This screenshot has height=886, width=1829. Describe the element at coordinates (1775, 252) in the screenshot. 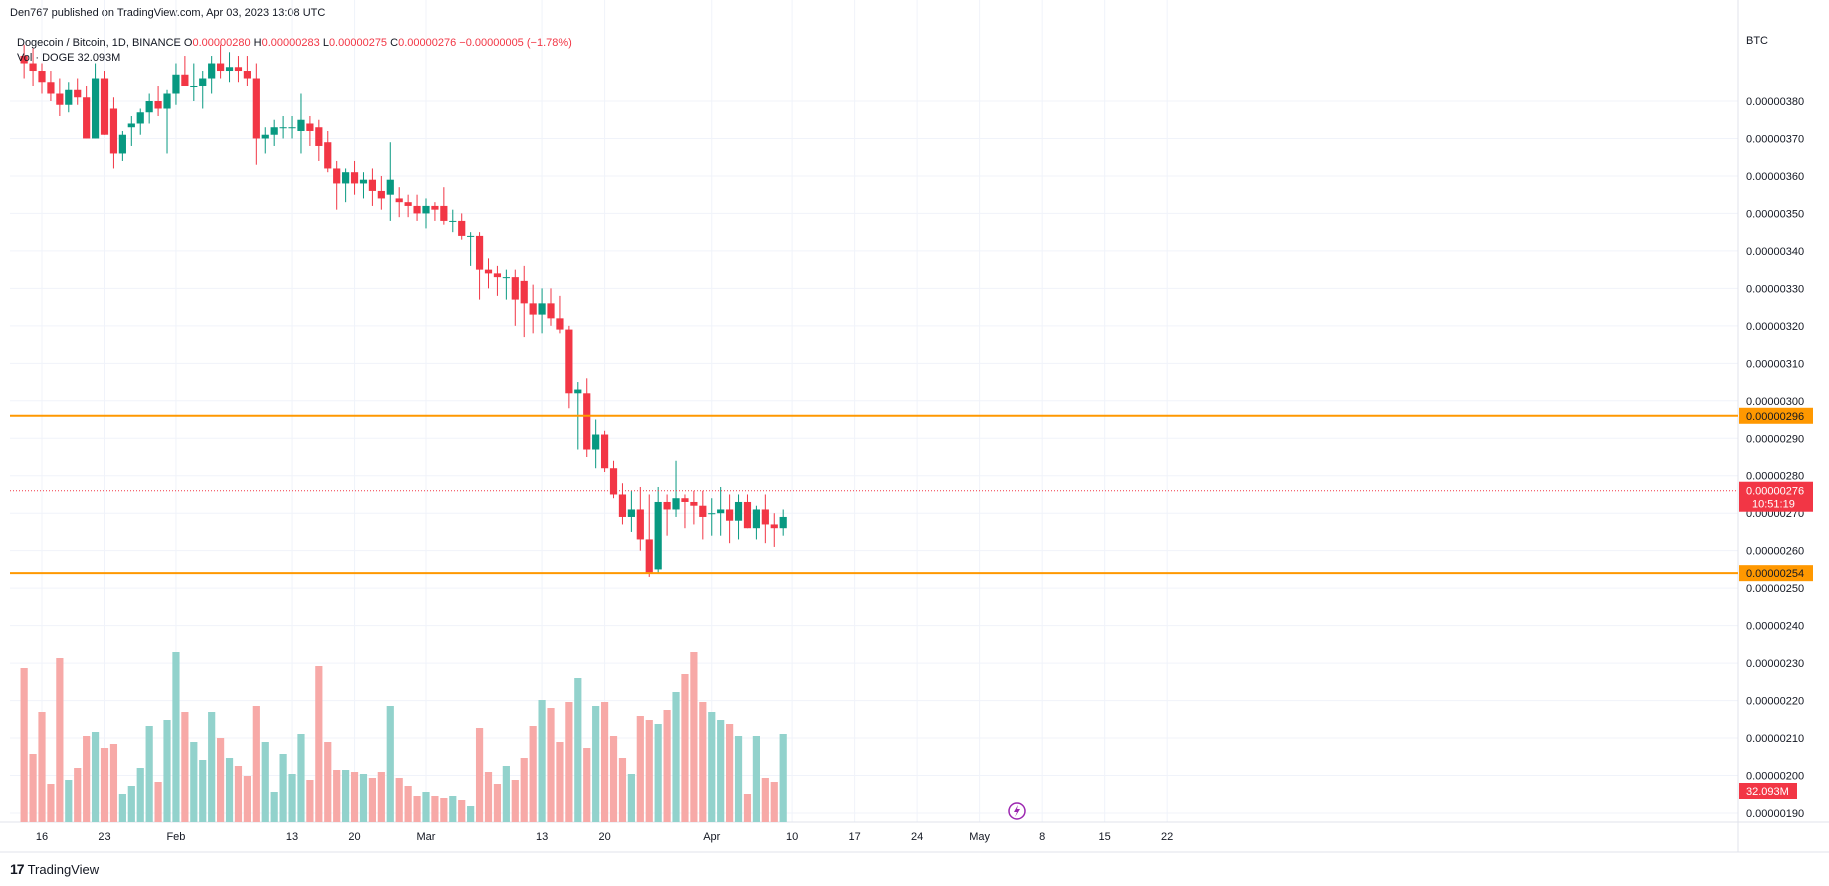

I see `price-tick-label: 0.00000340` at that location.